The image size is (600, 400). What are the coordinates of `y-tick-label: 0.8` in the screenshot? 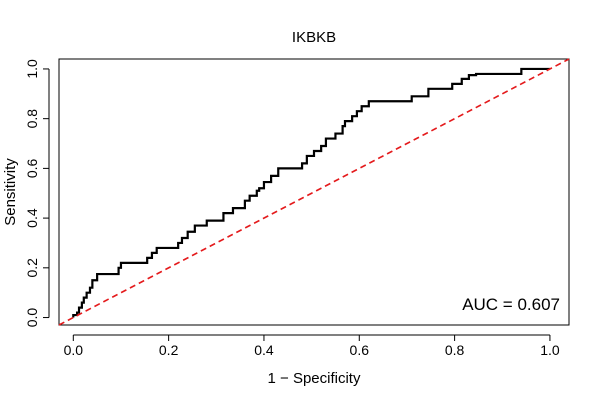 It's located at (32, 119).